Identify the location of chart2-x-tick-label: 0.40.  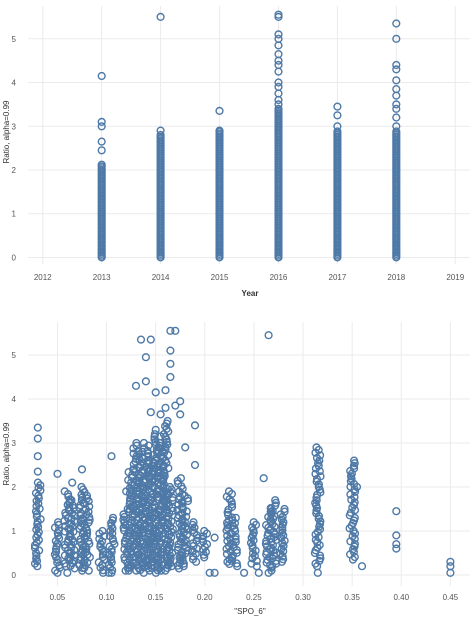
(401, 597).